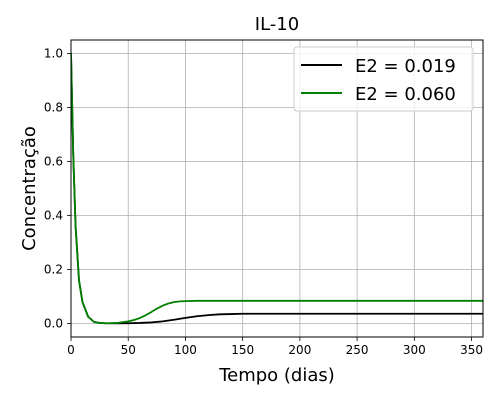 This screenshot has height=400, width=500. What do you see at coordinates (185, 350) in the screenshot?
I see `x-tick-label: 100` at bounding box center [185, 350].